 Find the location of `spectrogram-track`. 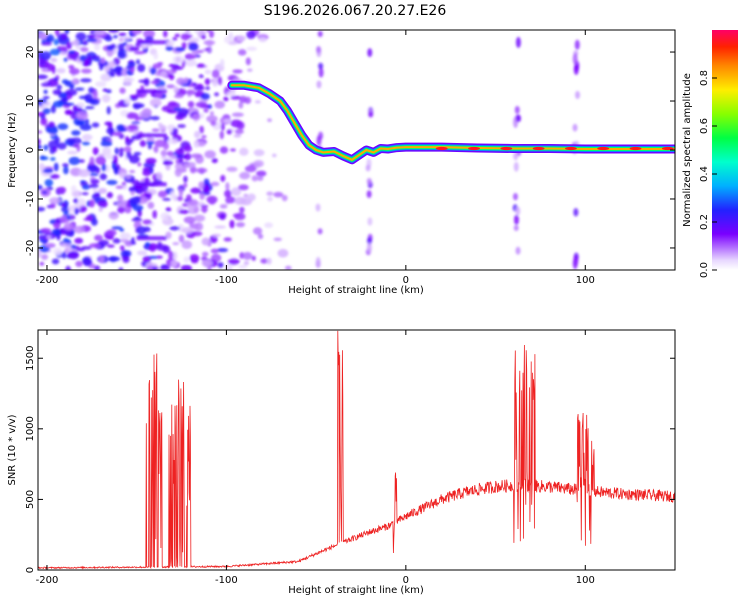

spectrogram-track is located at coordinates (451, 122).